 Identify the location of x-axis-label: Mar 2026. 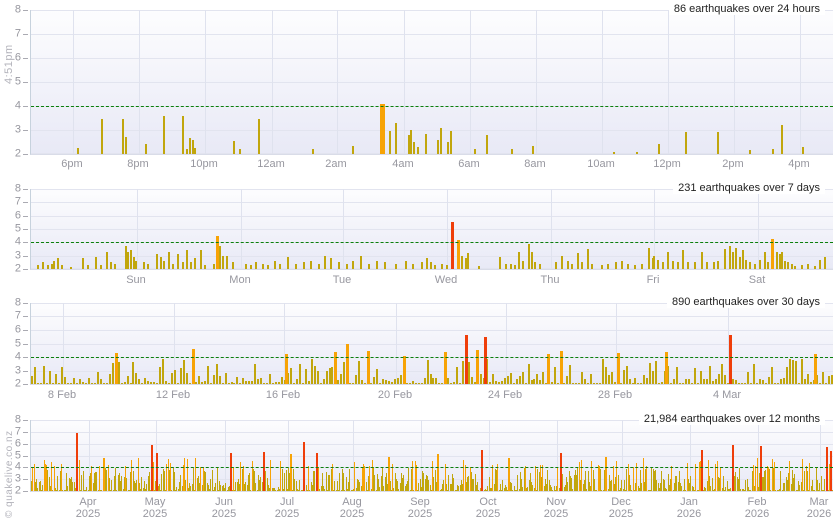
(819, 508).